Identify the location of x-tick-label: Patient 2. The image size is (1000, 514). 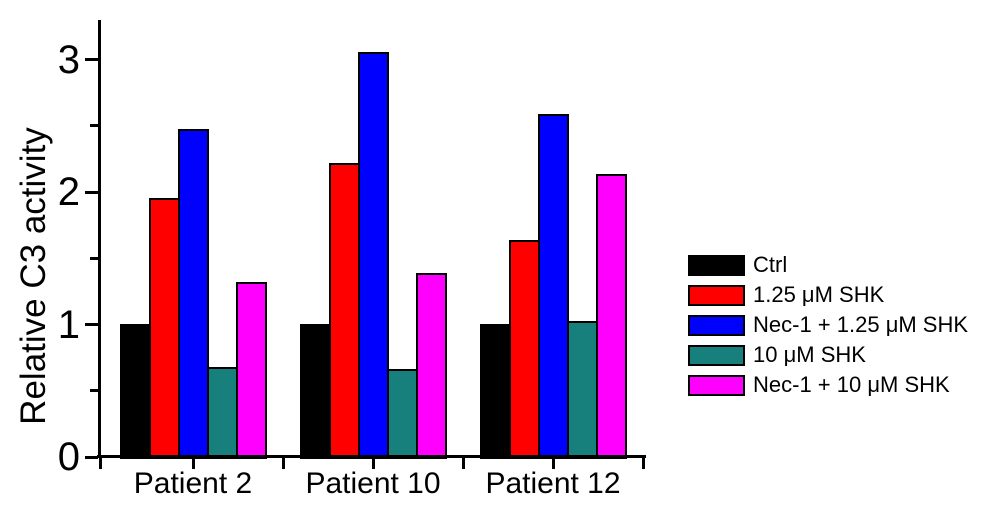
(193, 483).